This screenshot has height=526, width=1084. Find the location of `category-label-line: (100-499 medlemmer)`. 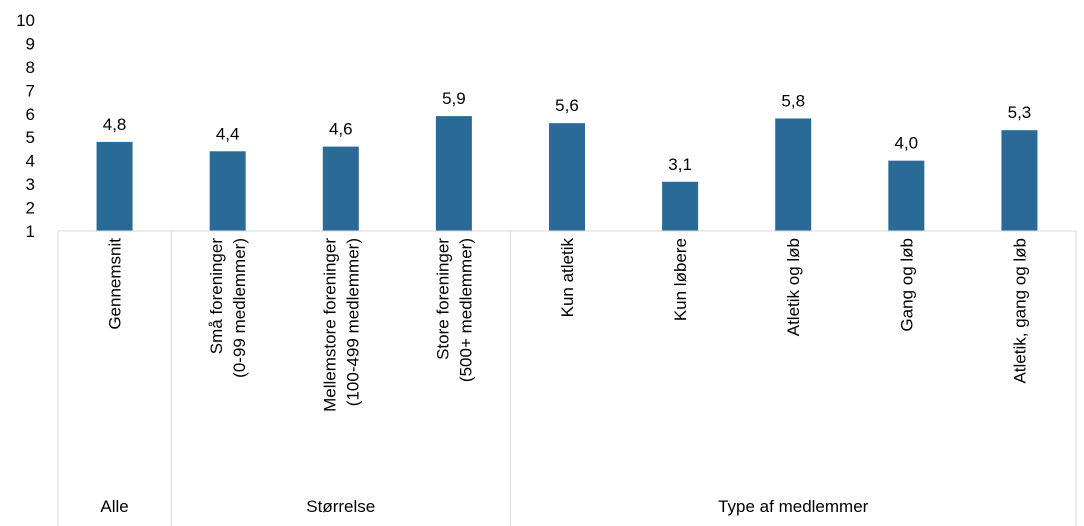

category-label-line: (100-499 medlemmer) is located at coordinates (352, 322).